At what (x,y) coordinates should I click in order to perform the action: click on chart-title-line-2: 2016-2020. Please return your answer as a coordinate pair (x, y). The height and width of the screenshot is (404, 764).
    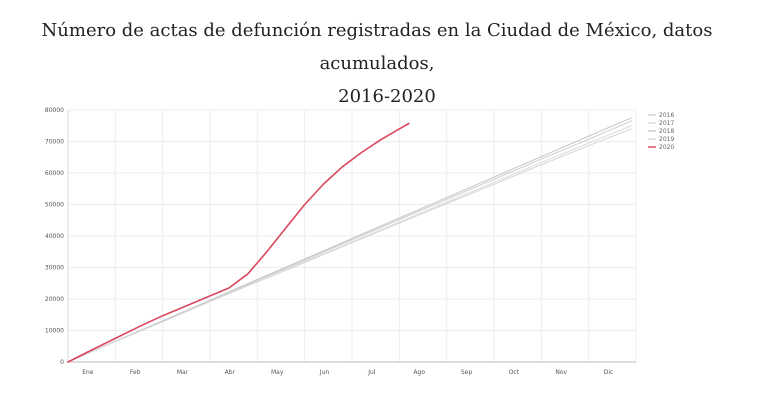
    Looking at the image, I should click on (387, 96).